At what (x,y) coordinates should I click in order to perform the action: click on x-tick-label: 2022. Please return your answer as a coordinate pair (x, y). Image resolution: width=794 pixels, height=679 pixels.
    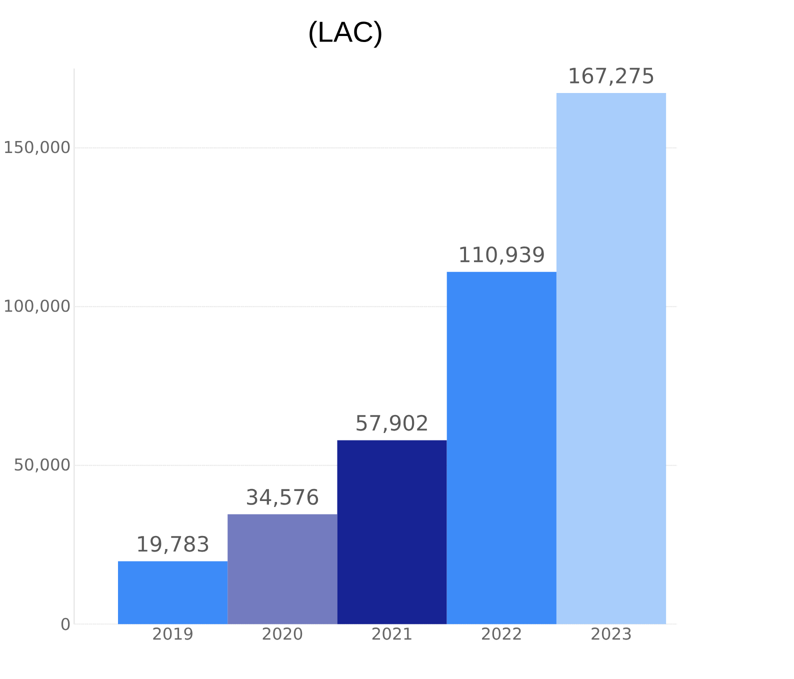
    Looking at the image, I should click on (501, 633).